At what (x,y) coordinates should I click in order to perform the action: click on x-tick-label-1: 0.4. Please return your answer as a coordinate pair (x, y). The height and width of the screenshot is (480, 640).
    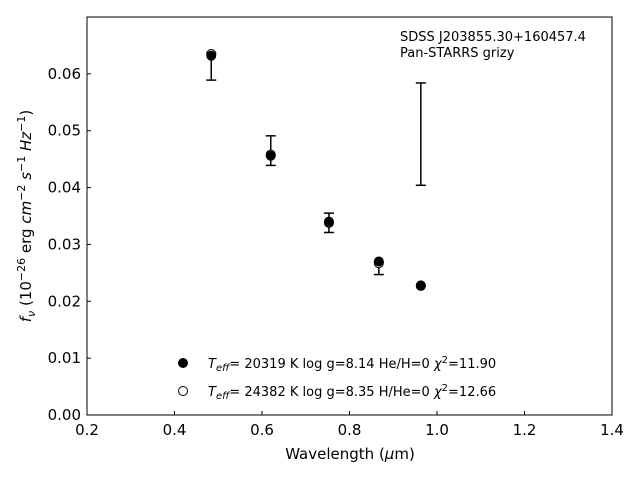
    Looking at the image, I should click on (175, 430).